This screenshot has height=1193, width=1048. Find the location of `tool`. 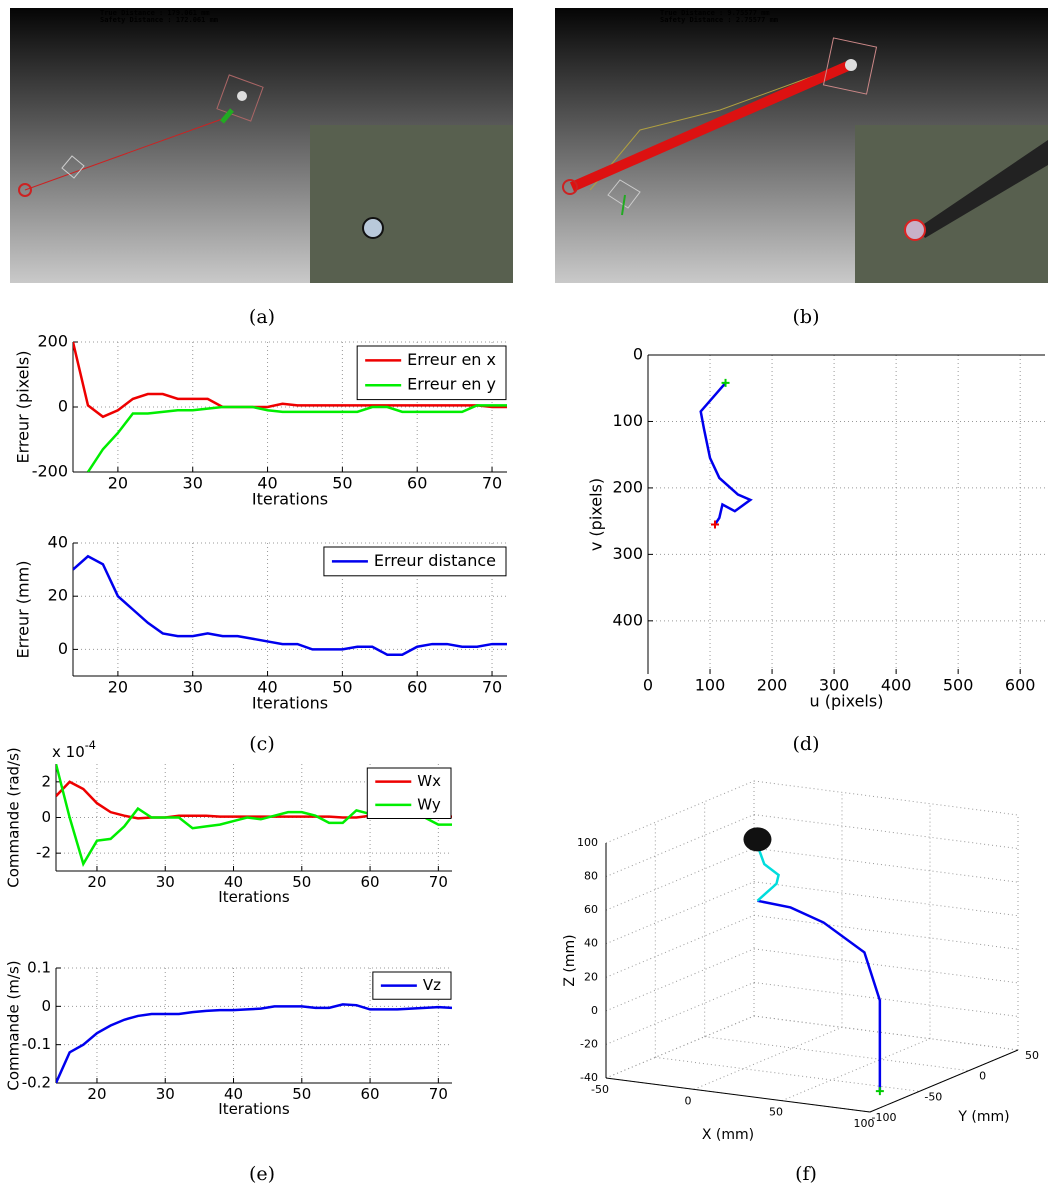

tool is located at coordinates (570, 187).